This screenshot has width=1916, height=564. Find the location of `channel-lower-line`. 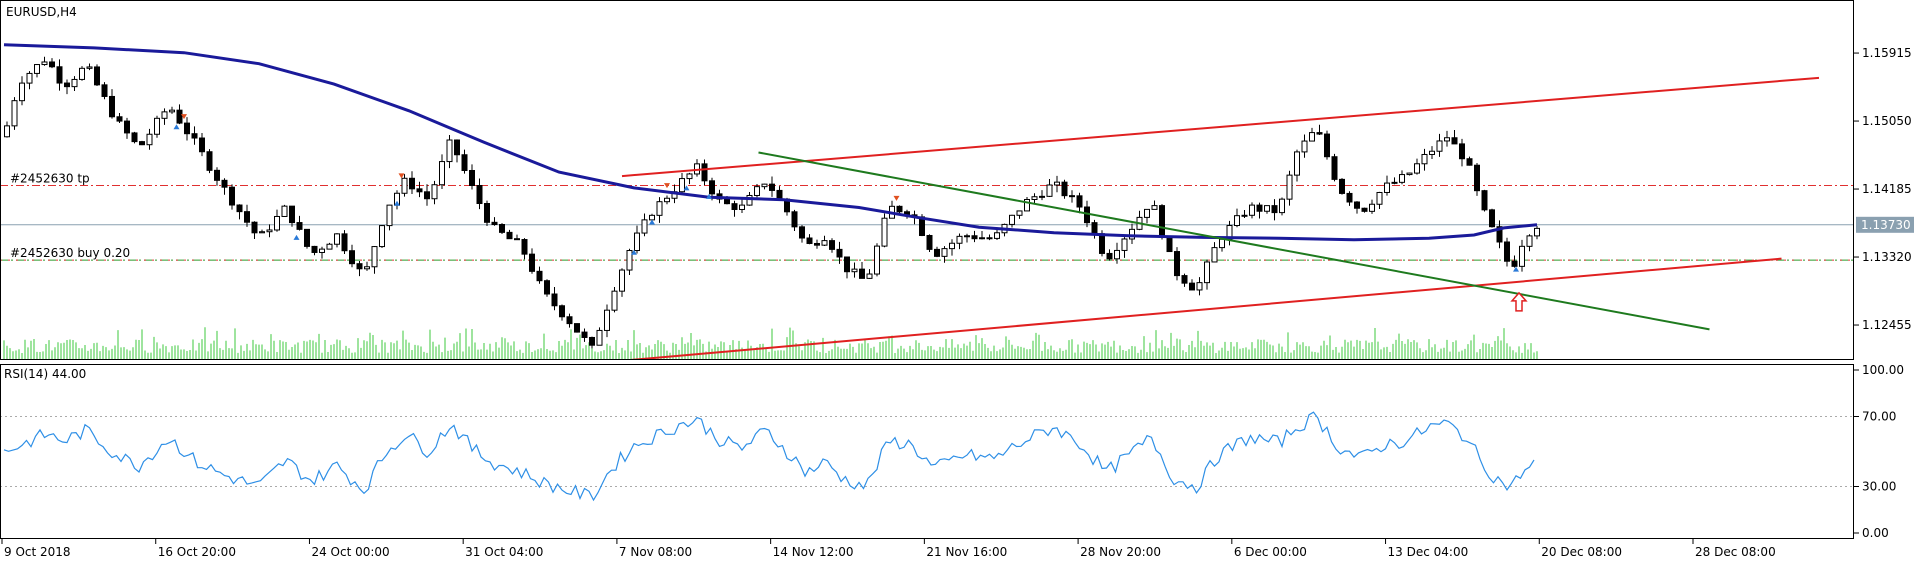

channel-lower-line is located at coordinates (1201, 309).